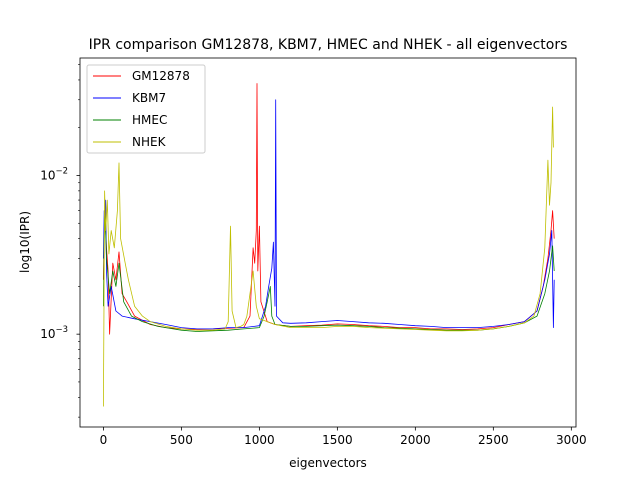 This screenshot has width=640, height=480. What do you see at coordinates (181, 440) in the screenshot?
I see `x-tick-label: 500` at bounding box center [181, 440].